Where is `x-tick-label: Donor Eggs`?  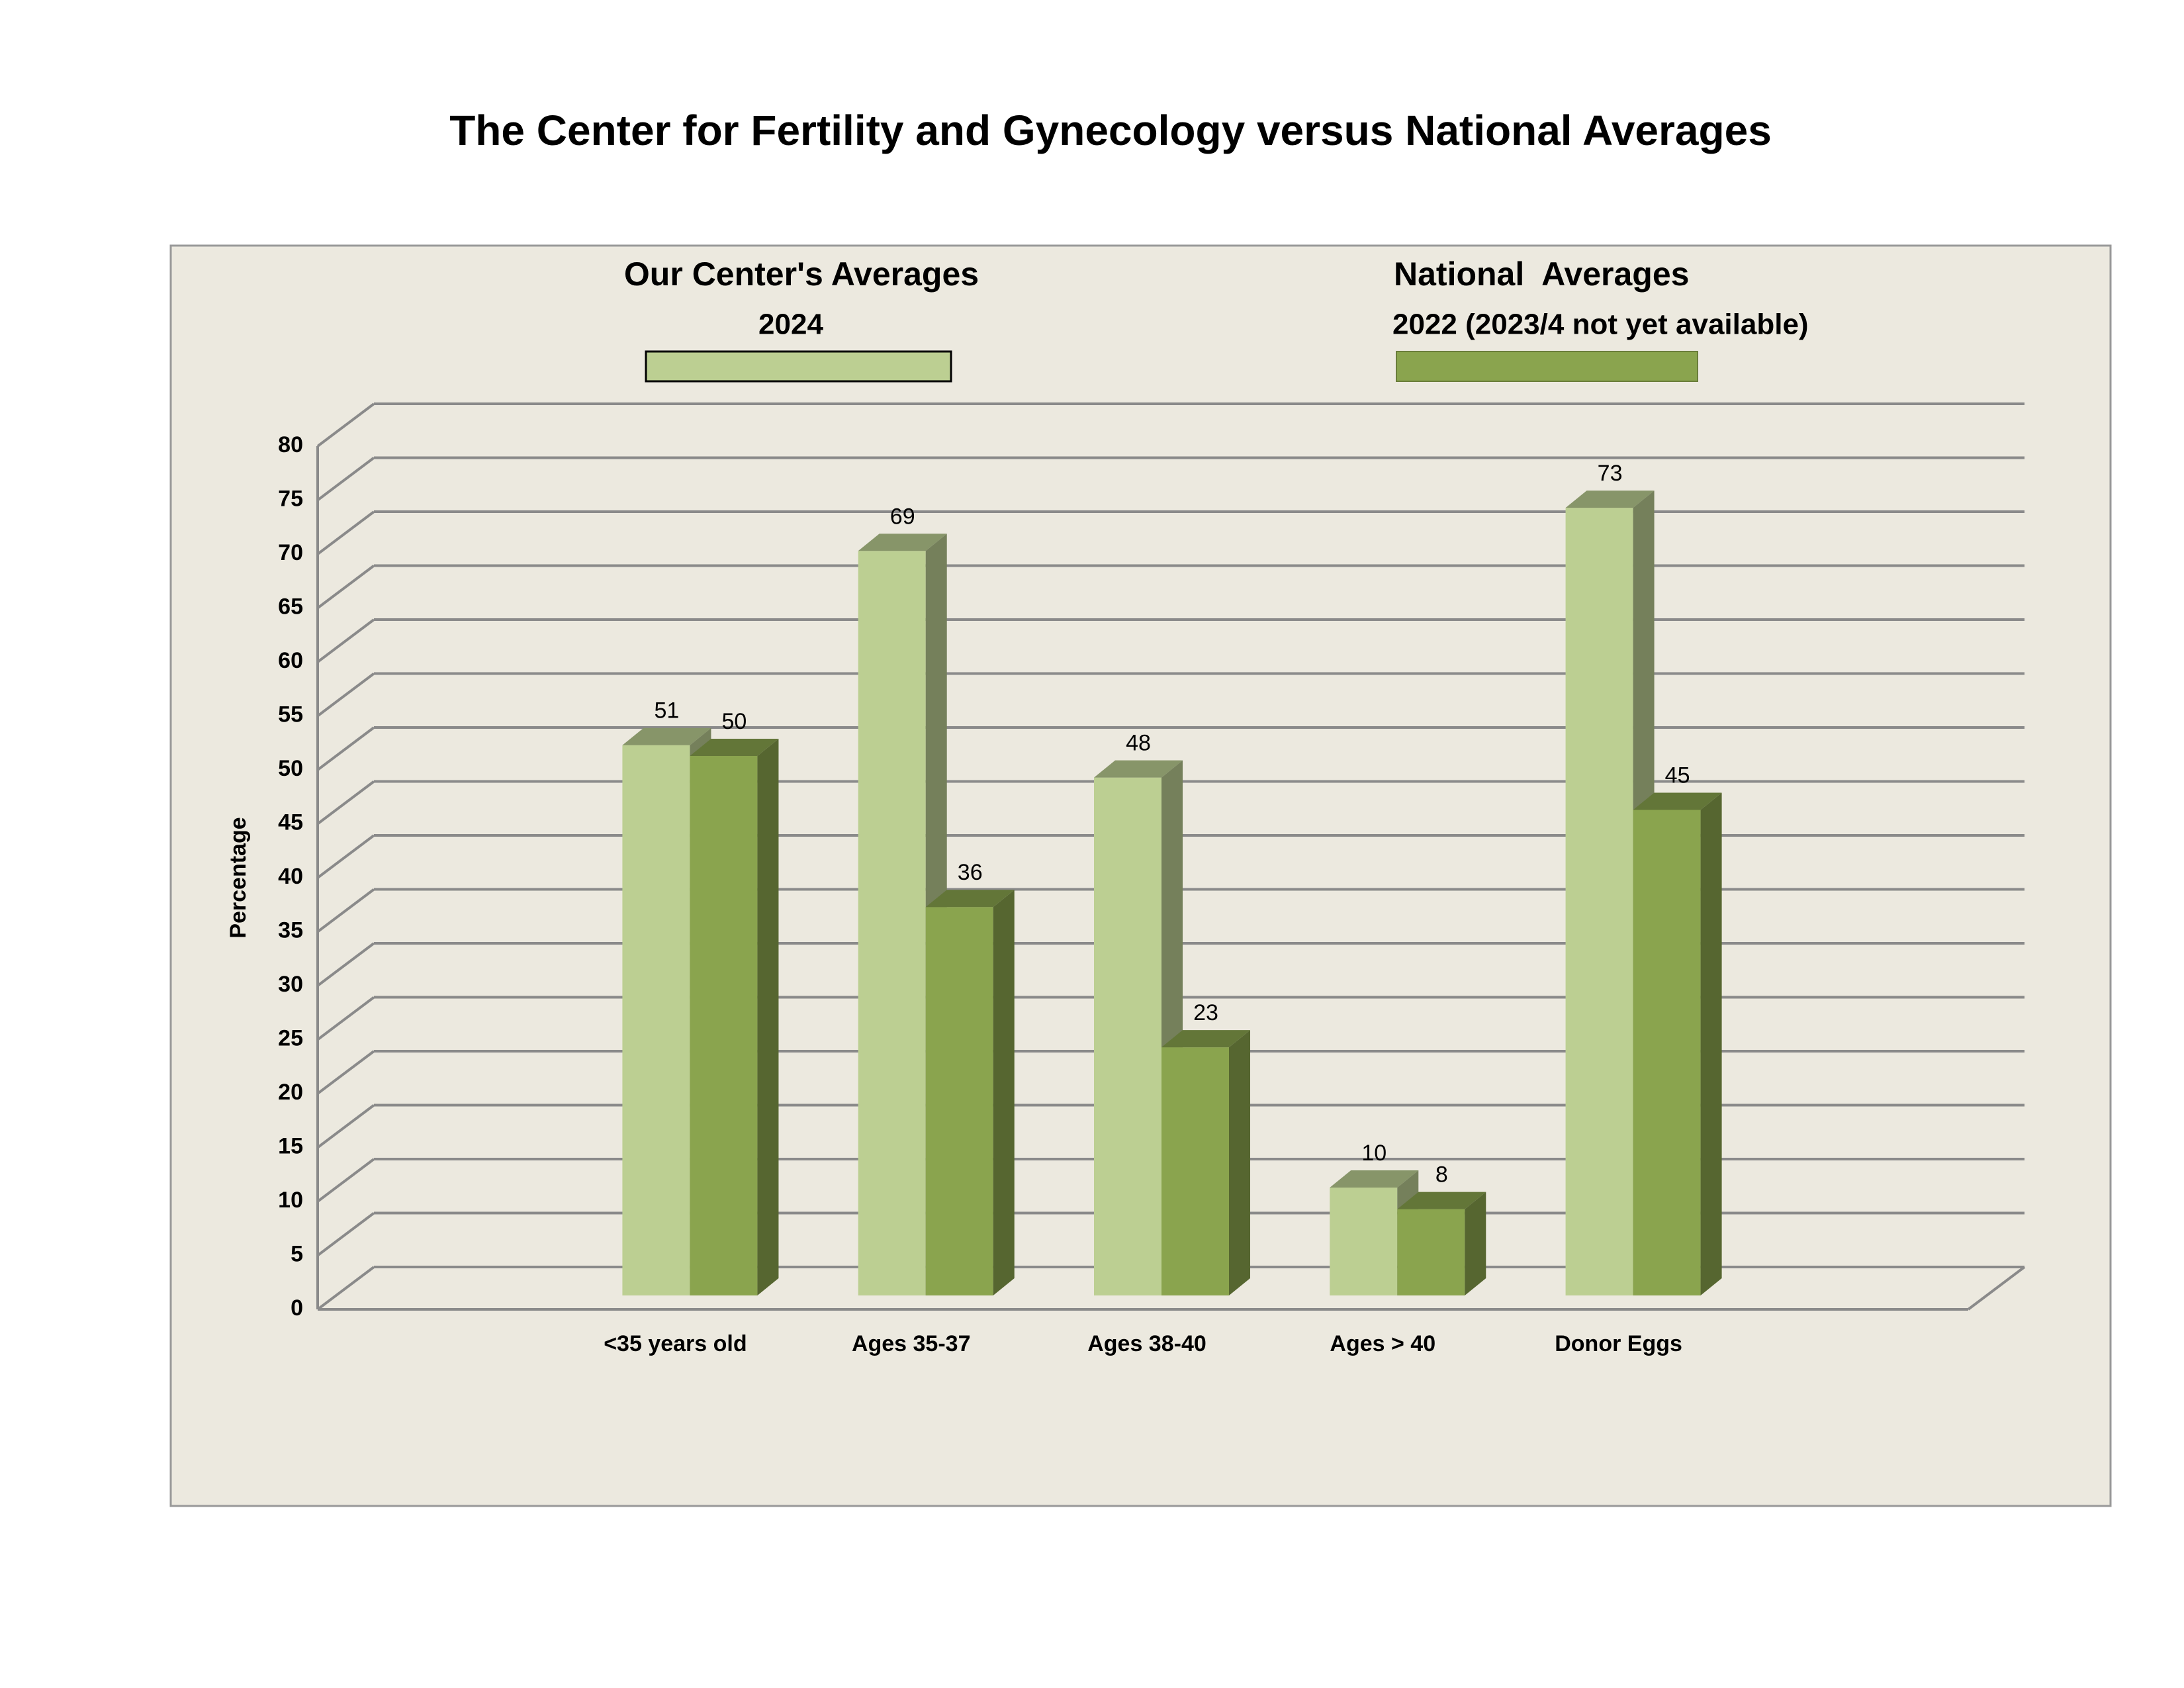 x-tick-label: Donor Eggs is located at coordinates (1618, 1343).